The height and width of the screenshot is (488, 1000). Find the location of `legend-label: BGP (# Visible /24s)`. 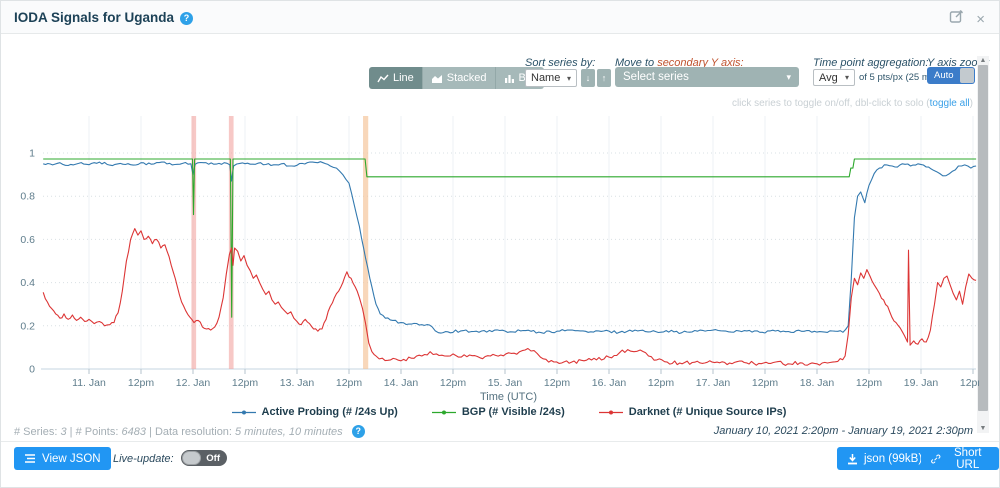

legend-label: BGP (# Visible /24s) is located at coordinates (513, 412).